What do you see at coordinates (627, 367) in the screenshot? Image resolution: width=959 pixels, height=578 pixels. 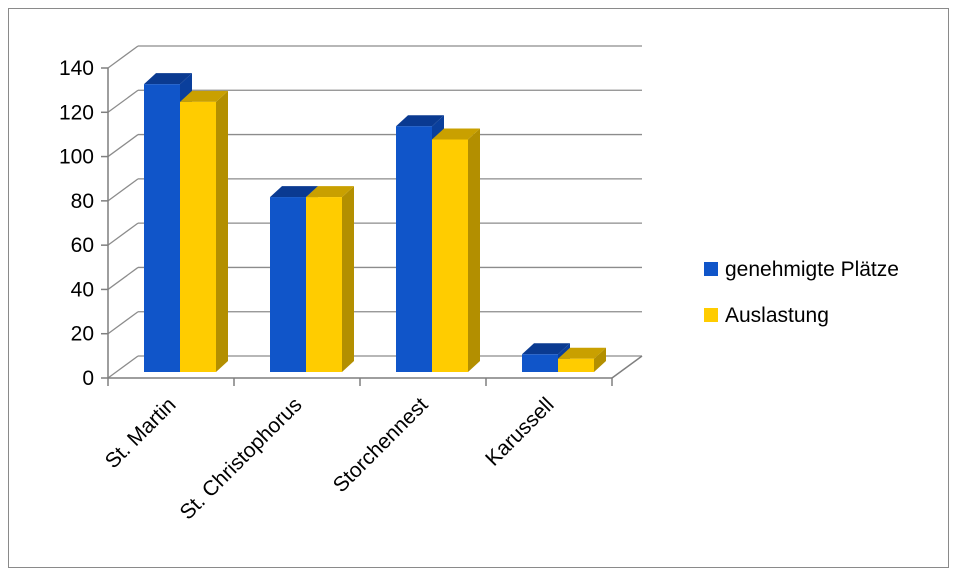 I see `floor-right-edge` at bounding box center [627, 367].